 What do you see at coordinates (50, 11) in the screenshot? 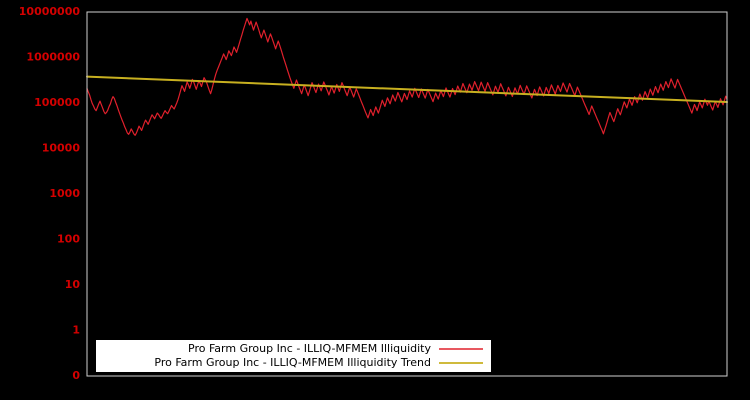
I see `y-axis-tick-label: 10000000` at bounding box center [50, 11].